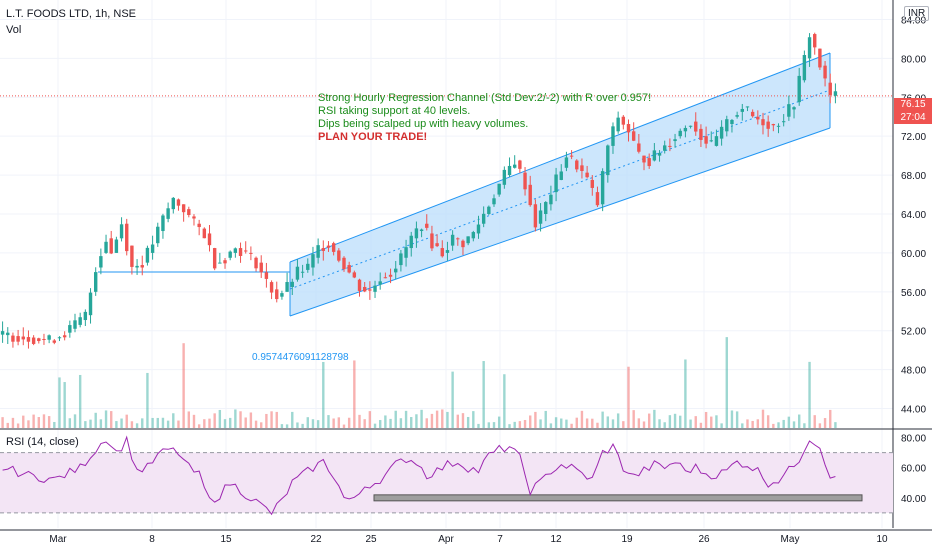 Image resolution: width=932 pixels, height=550 pixels. What do you see at coordinates (913, 439) in the screenshot?
I see `rsi-tick-label: 80.00` at bounding box center [913, 439].